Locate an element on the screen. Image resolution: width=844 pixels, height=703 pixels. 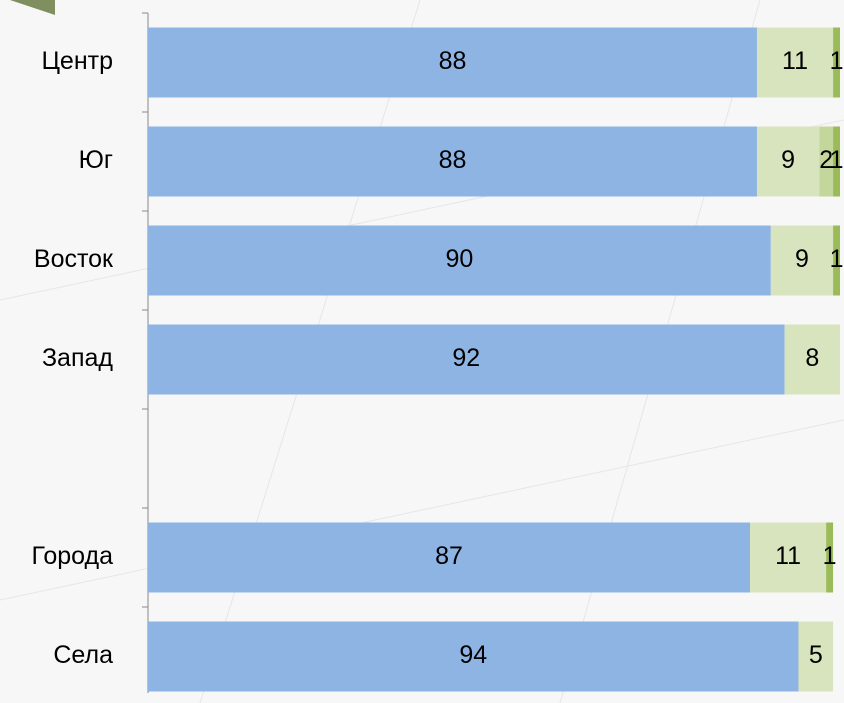
data-label: 87 is located at coordinates (449, 556).